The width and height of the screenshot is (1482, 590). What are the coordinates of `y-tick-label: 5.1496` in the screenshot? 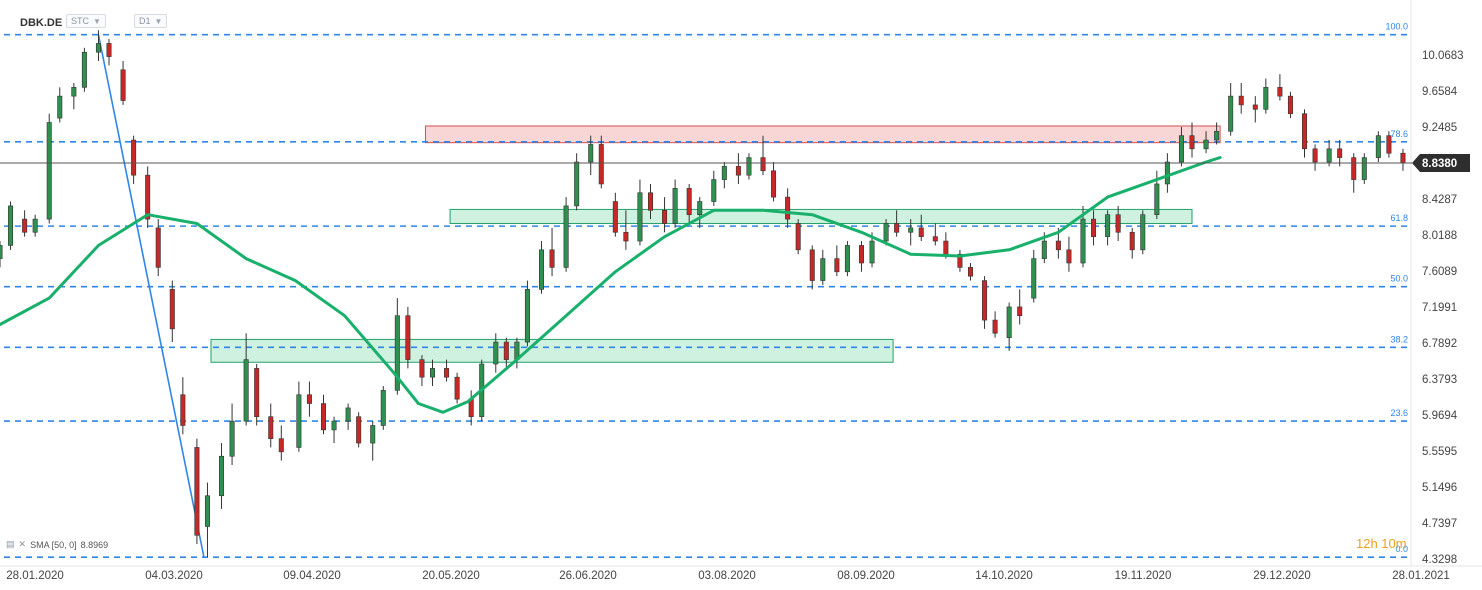 It's located at (1439, 488).